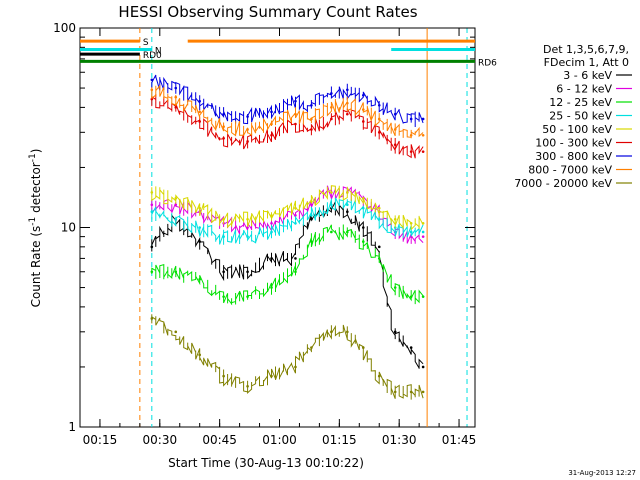 Image resolution: width=640 pixels, height=480 pixels. What do you see at coordinates (279, 440) in the screenshot?
I see `x-tick-label-3: 01:00` at bounding box center [279, 440].